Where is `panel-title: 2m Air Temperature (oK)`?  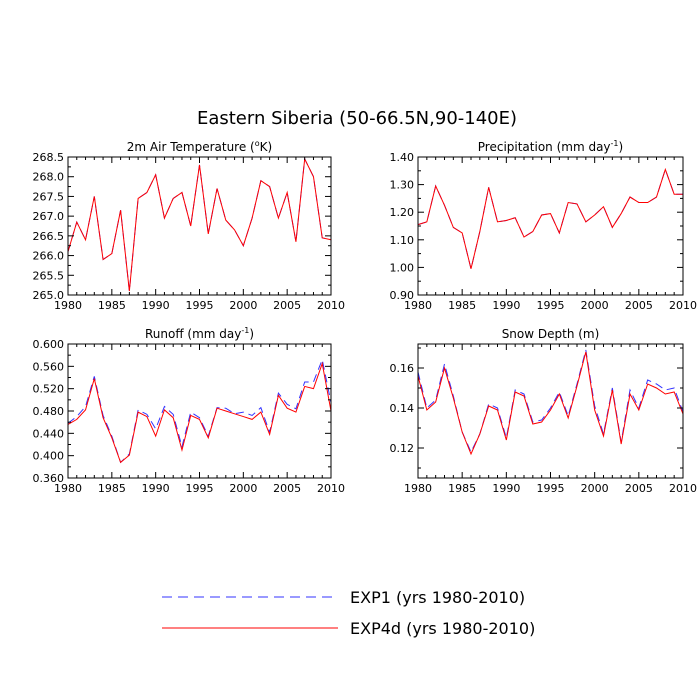
panel-title: 2m Air Temperature (oK) is located at coordinates (199, 146).